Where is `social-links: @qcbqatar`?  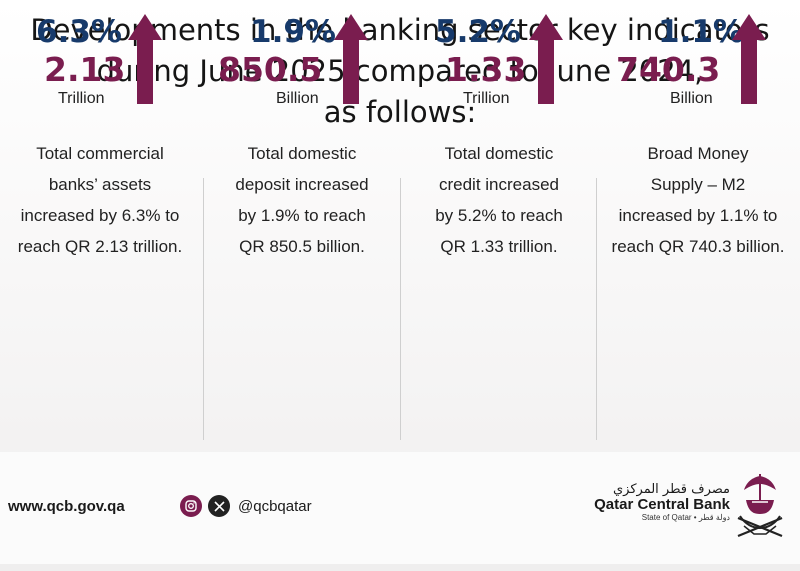
social-links: @qcbqatar is located at coordinates (246, 506).